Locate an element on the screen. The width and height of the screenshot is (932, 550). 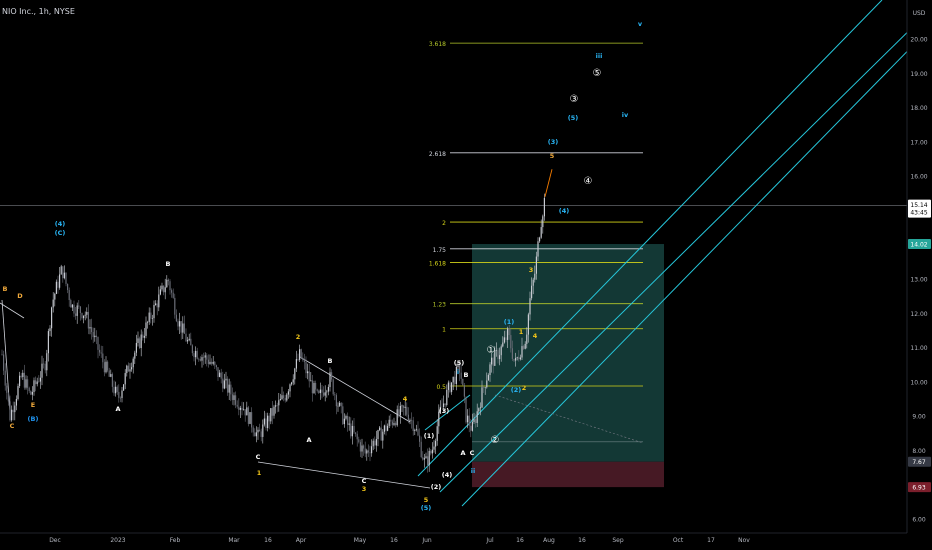
wave-label: (3) is located at coordinates (553, 142).